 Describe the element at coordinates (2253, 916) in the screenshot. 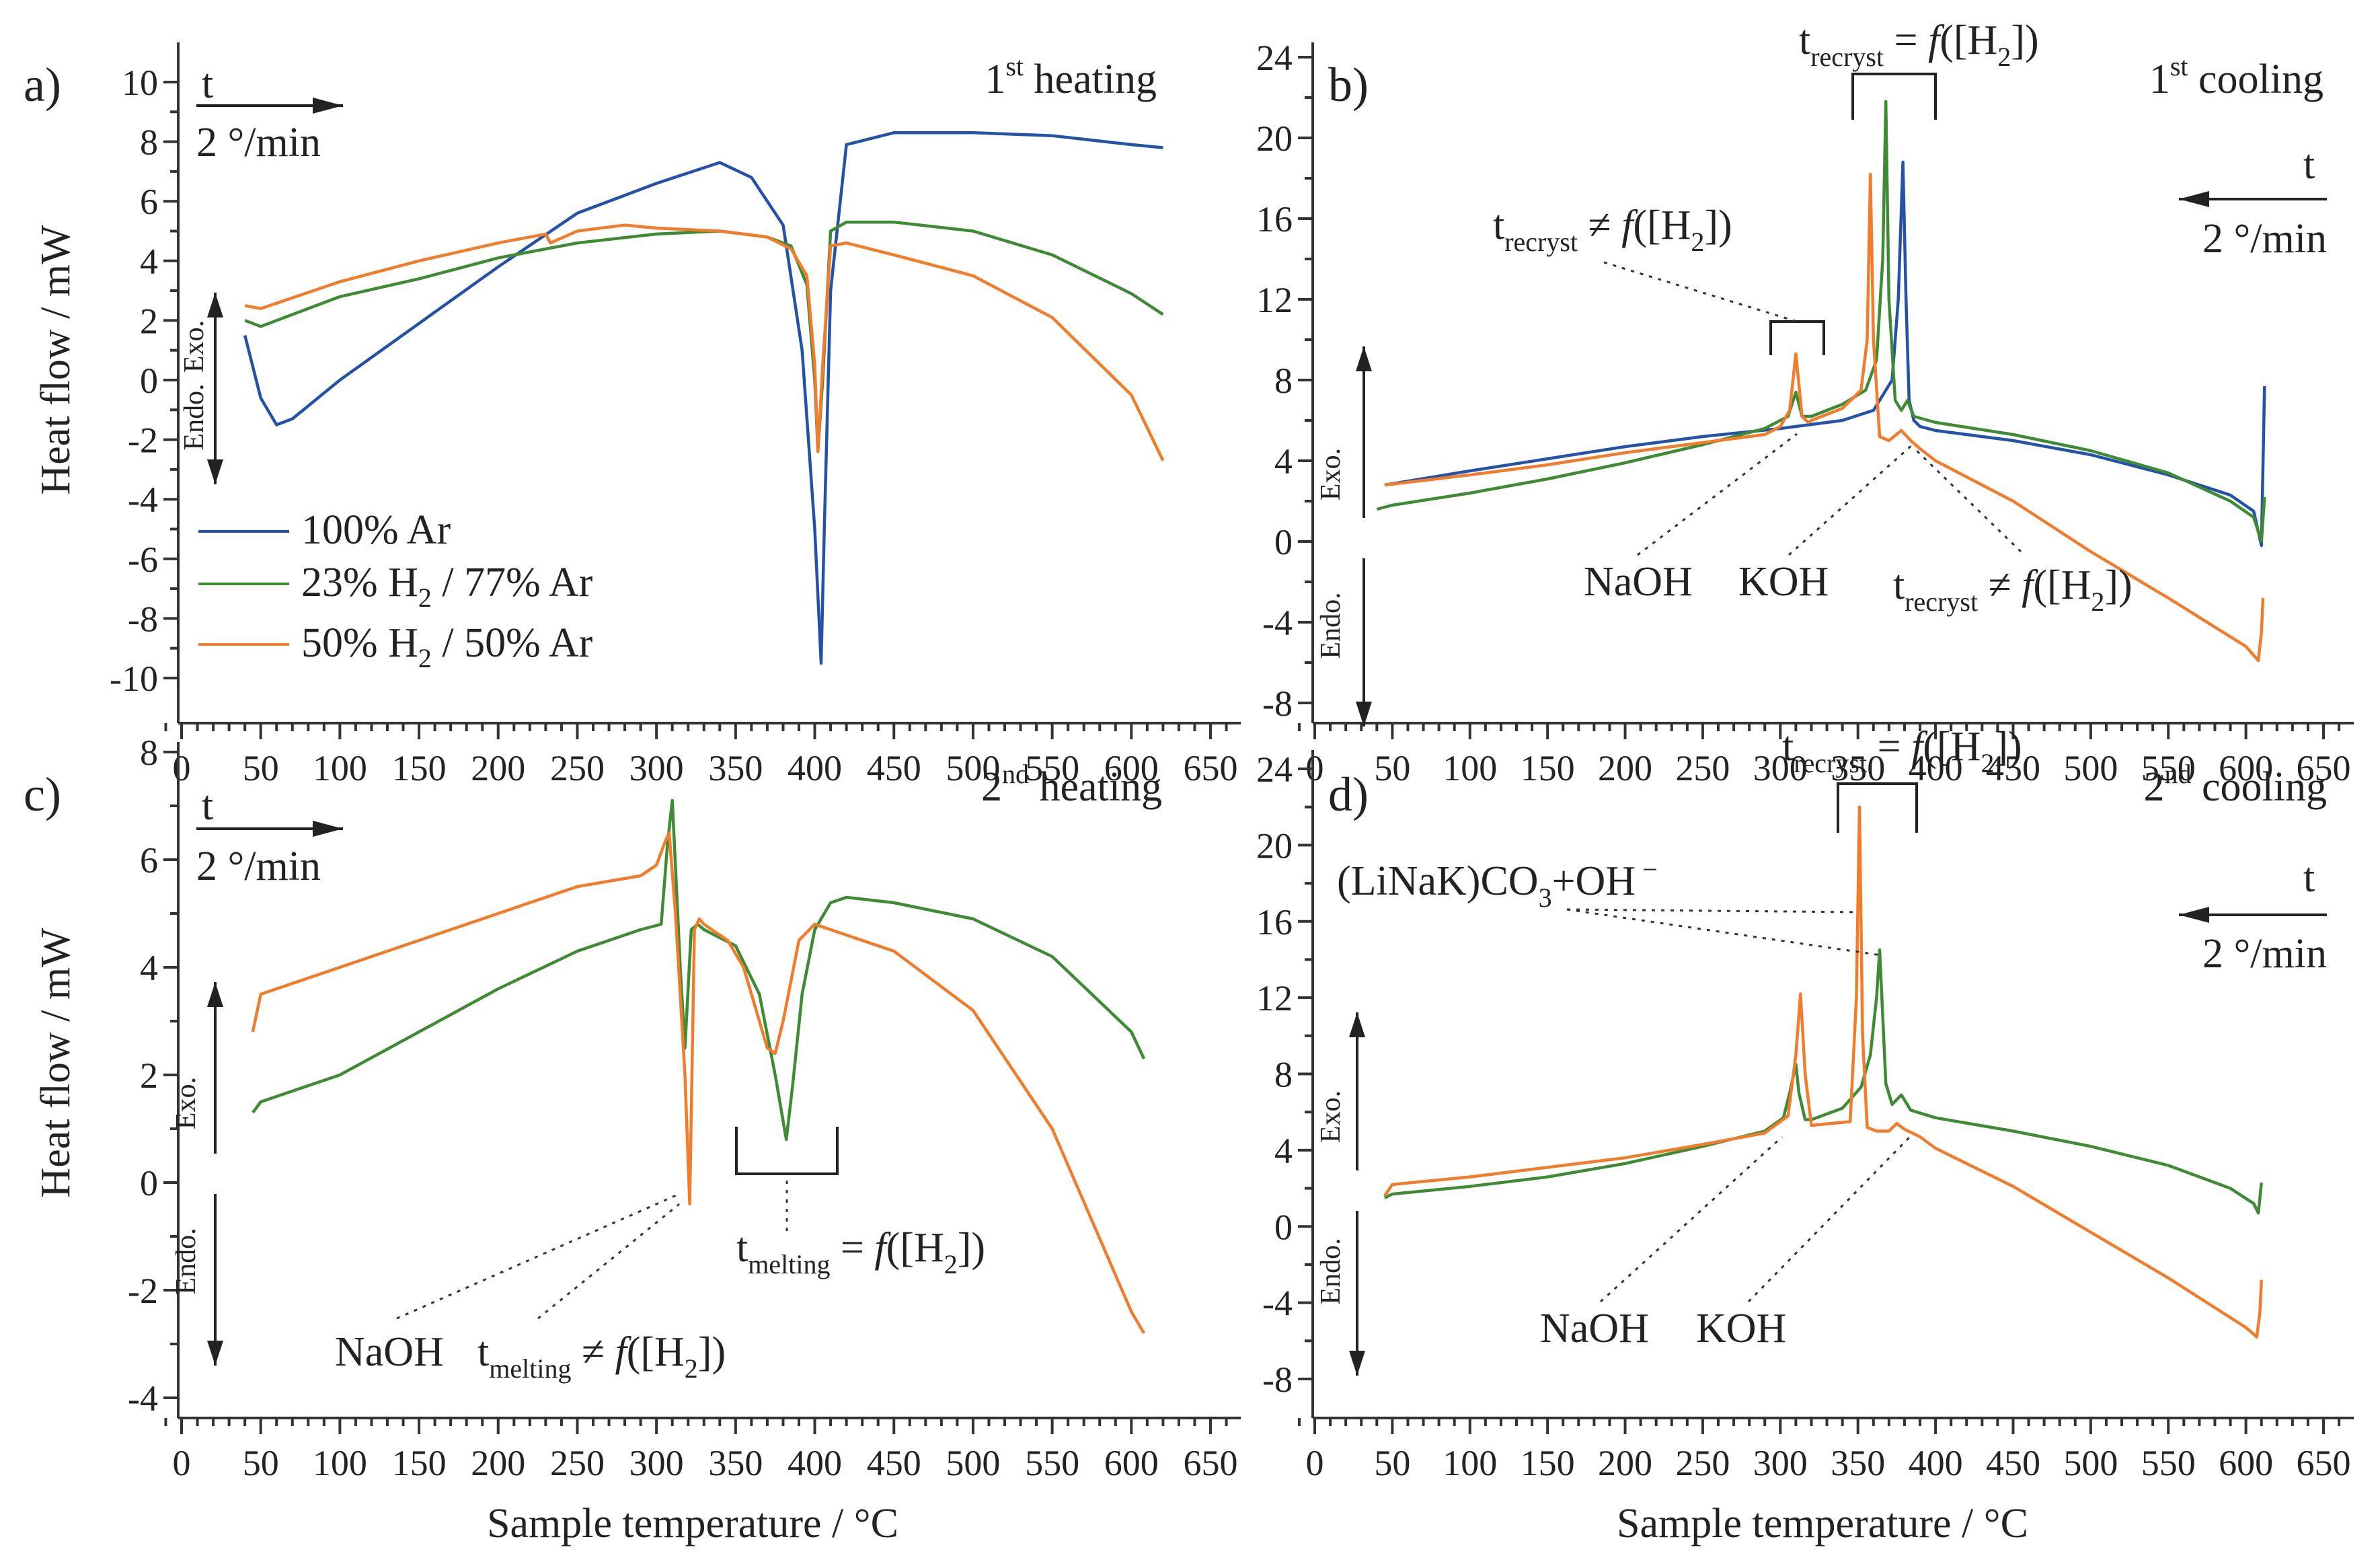

I see `rate-indicator-d: t 2 °/min` at that location.